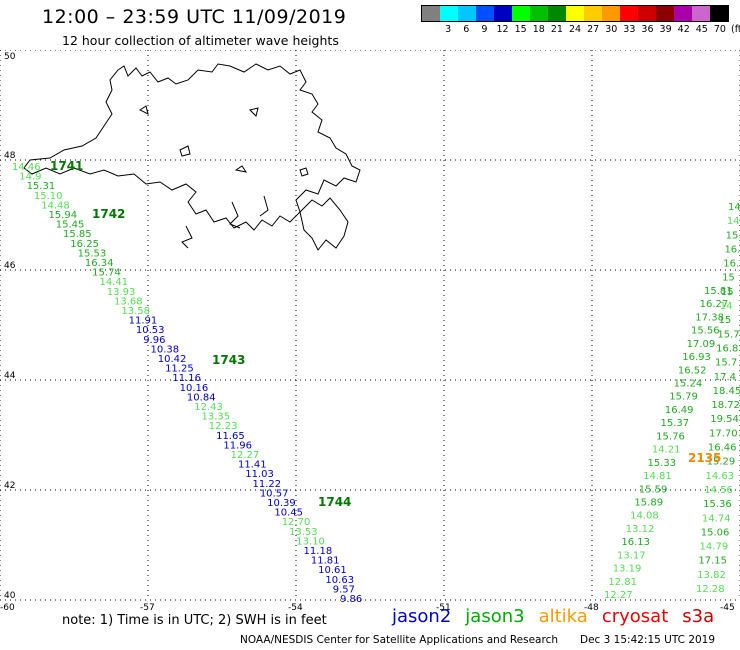 Image resolution: width=740 pixels, height=650 pixels. I want to click on legend-label: 30, so click(611, 29).